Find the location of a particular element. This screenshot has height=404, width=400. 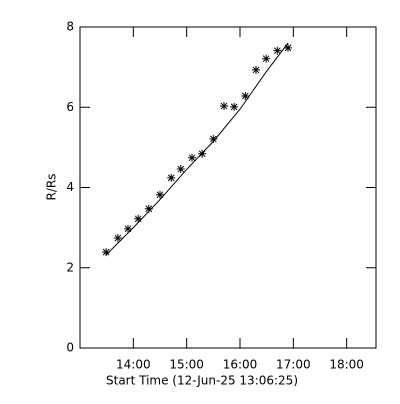

x-tick-label: 17:00 is located at coordinates (293, 365).